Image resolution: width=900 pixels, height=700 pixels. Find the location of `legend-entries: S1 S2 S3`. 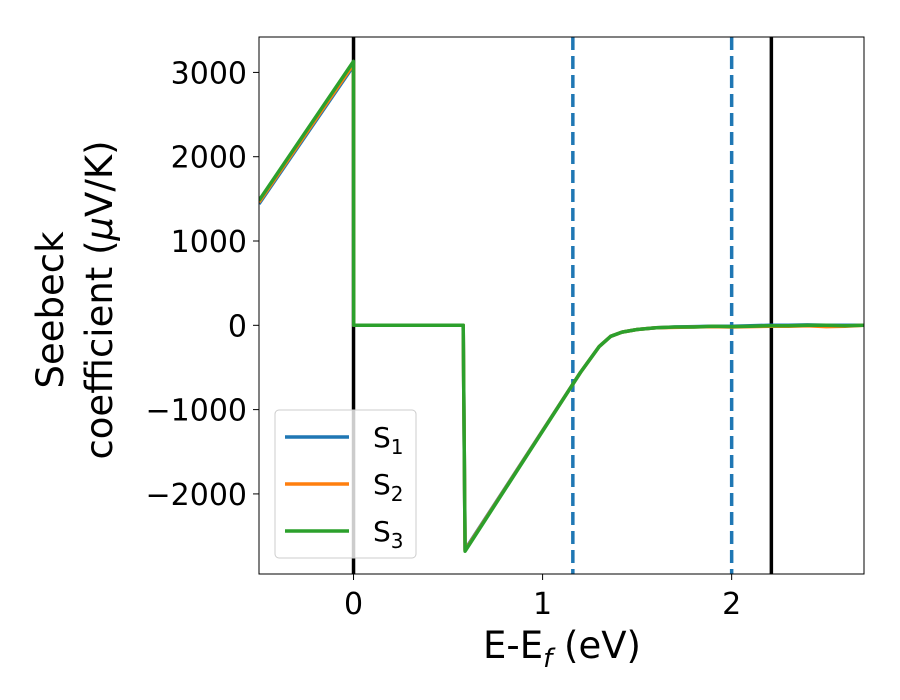

legend-entries: S1 S2 S3 is located at coordinates (344, 487).